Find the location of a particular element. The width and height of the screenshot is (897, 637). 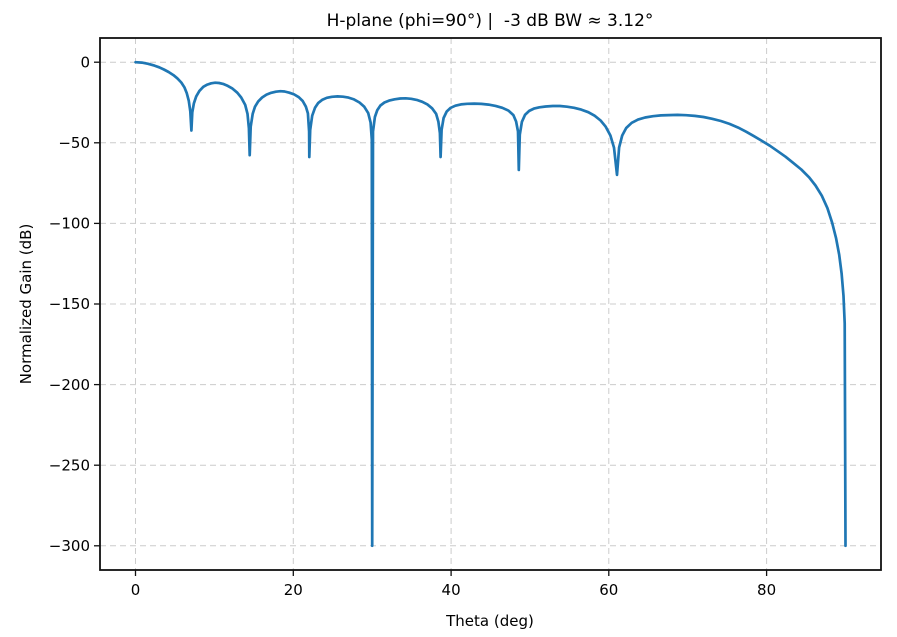

x-tick-label: 40 is located at coordinates (451, 590).